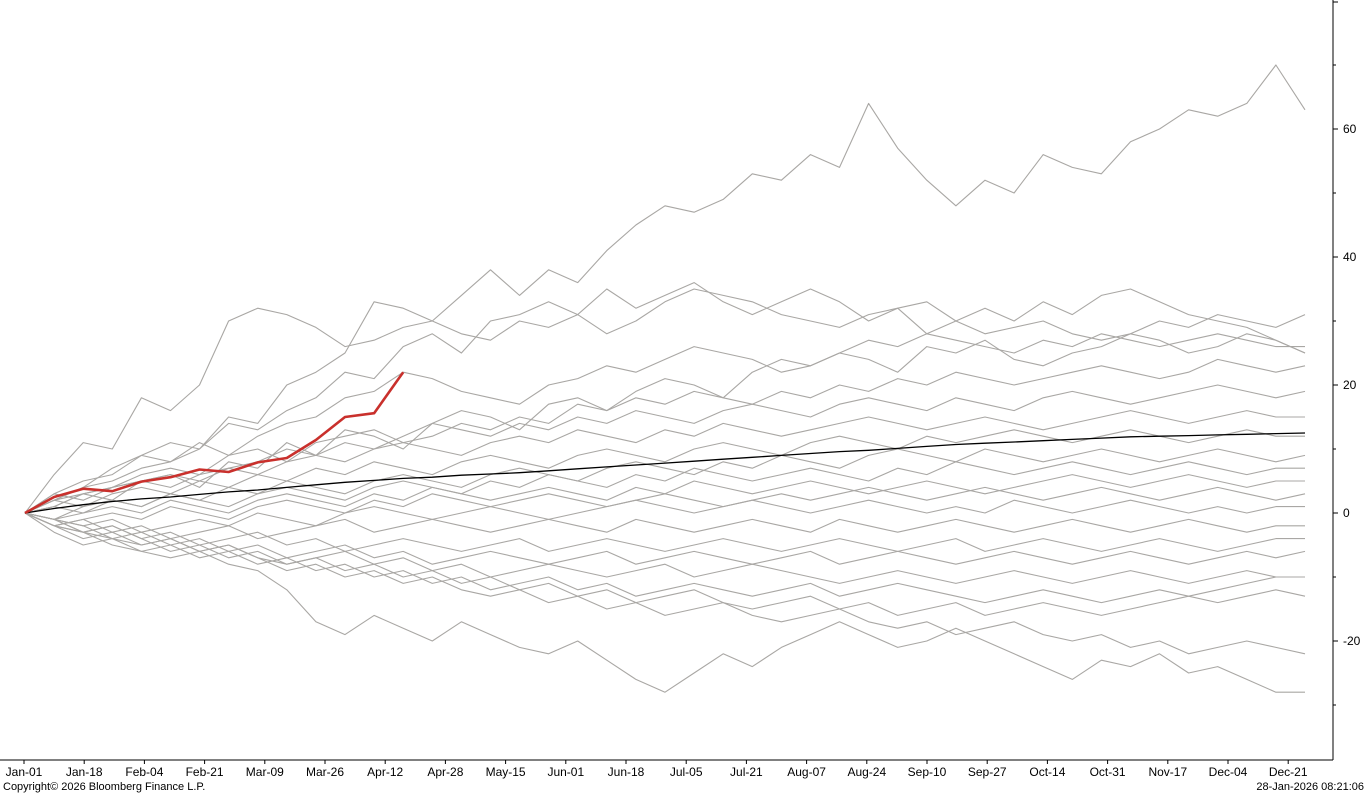 This screenshot has width=1367, height=802. I want to click on x-tick-label: Jan-01, so click(24, 772).